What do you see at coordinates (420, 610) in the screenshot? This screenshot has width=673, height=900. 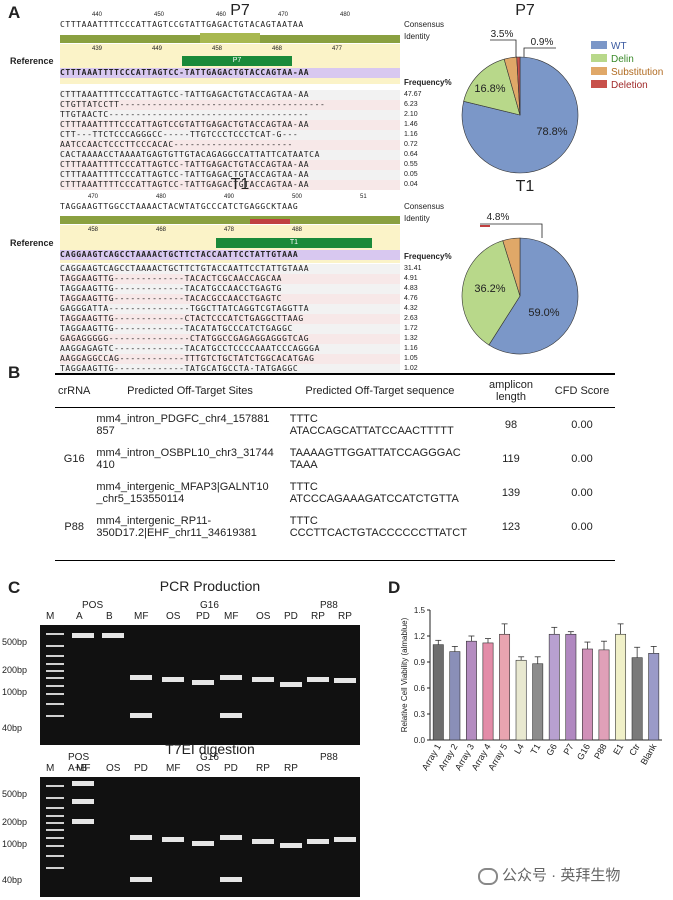 I see `y-tick-label: 1.5` at bounding box center [420, 610].